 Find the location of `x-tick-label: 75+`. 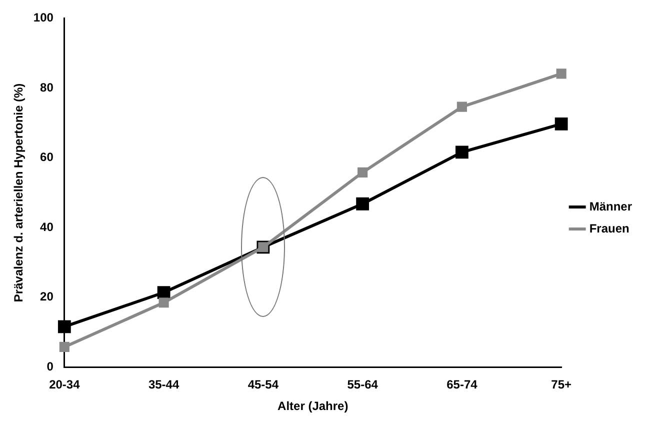

x-tick-label: 75+ is located at coordinates (561, 385).